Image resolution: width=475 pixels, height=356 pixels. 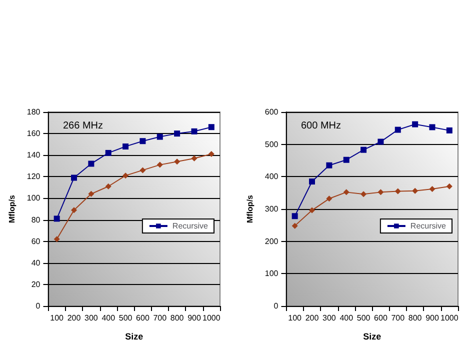 I want to click on y-tick-label: 180, so click(x=33, y=112).